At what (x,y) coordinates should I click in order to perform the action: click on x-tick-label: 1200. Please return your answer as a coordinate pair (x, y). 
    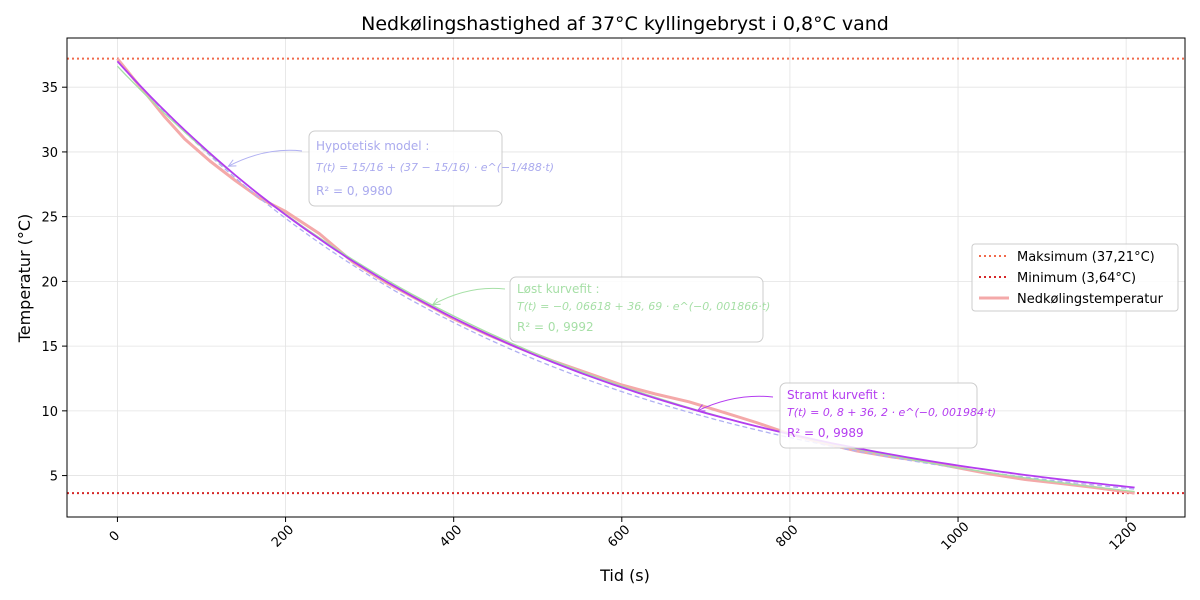
    Looking at the image, I should click on (1124, 537).